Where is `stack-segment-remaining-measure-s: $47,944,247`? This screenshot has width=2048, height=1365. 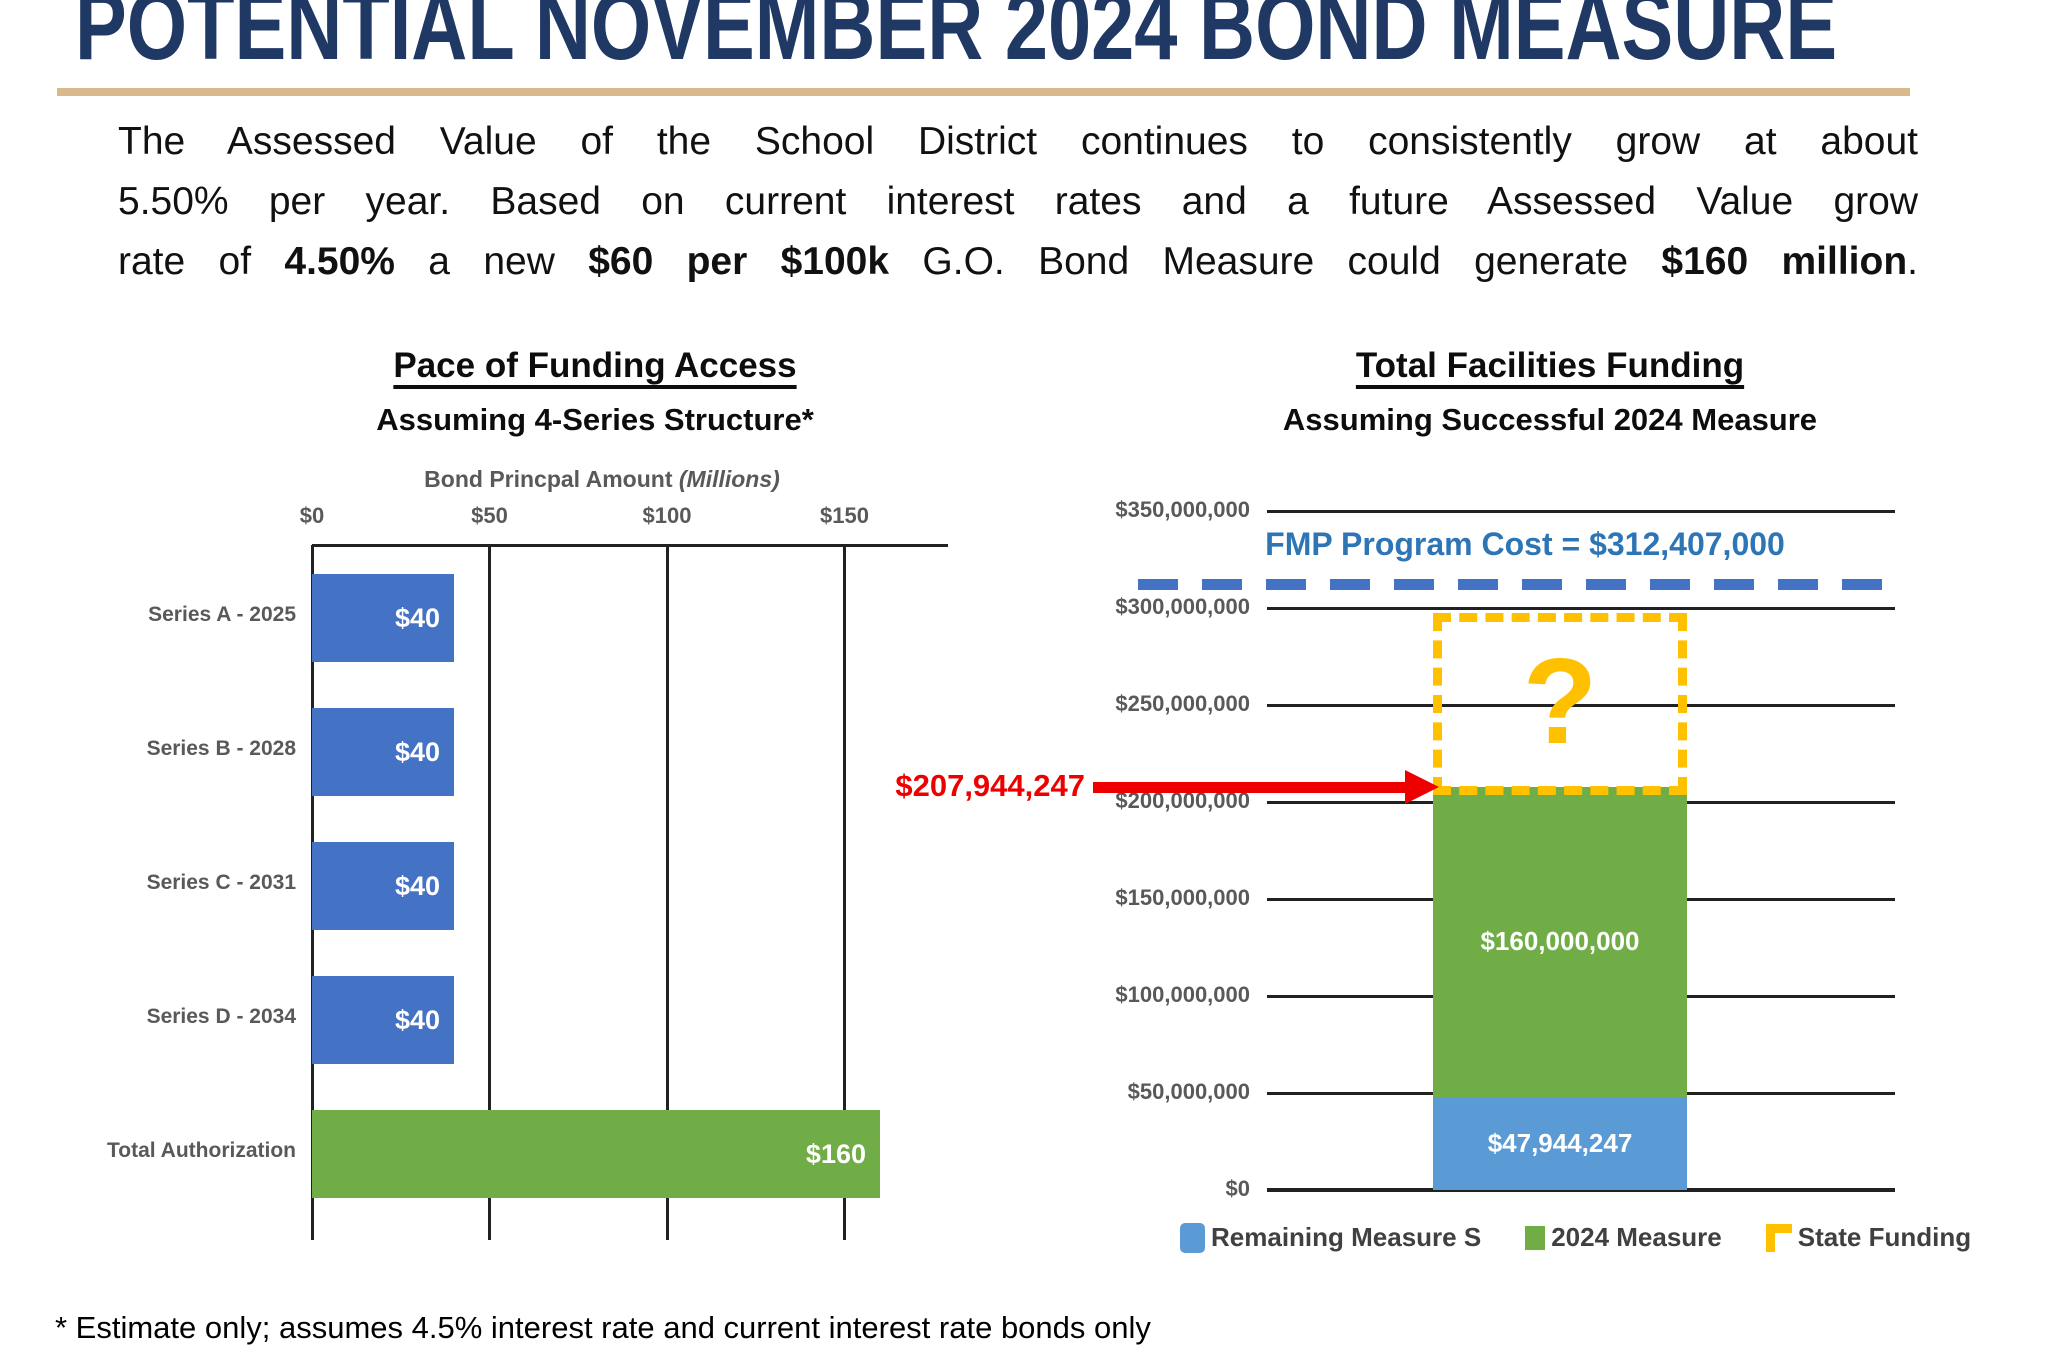
stack-segment-remaining-measure-s: $47,944,247 is located at coordinates (1560, 1143).